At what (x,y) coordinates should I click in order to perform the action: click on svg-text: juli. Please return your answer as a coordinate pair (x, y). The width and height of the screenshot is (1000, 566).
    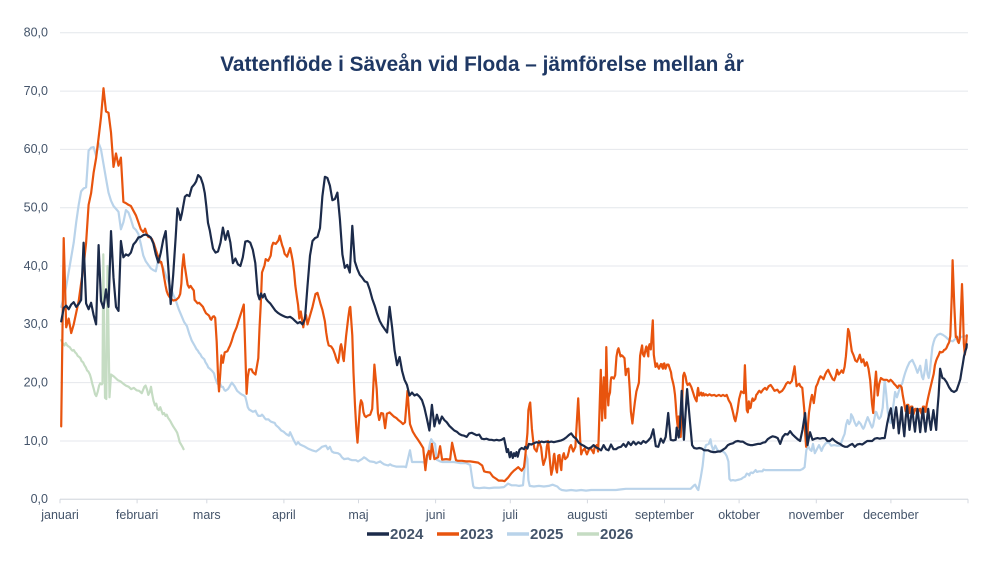
    Looking at the image, I should click on (510, 515).